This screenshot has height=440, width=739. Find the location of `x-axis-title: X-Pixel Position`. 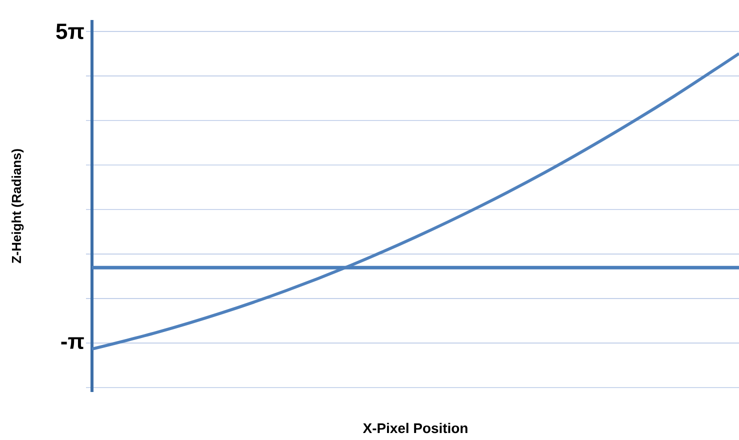

x-axis-title: X-Pixel Position is located at coordinates (415, 428).